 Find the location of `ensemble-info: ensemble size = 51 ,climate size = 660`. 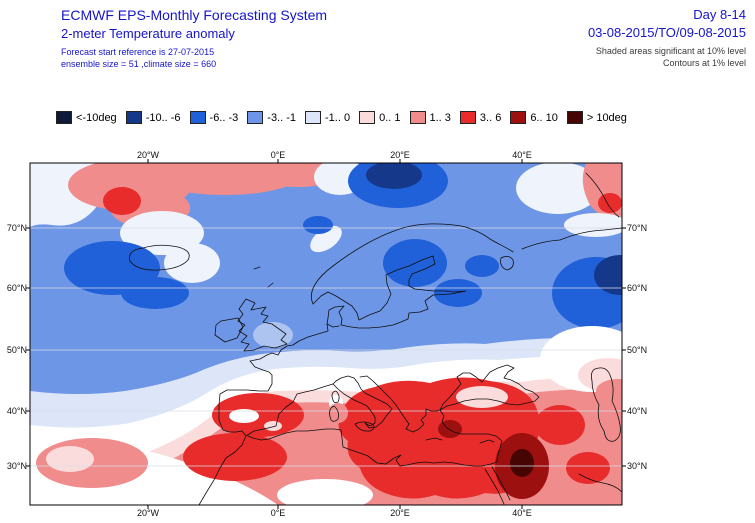

ensemble-info: ensemble size = 51 ,climate size = 660 is located at coordinates (139, 64).